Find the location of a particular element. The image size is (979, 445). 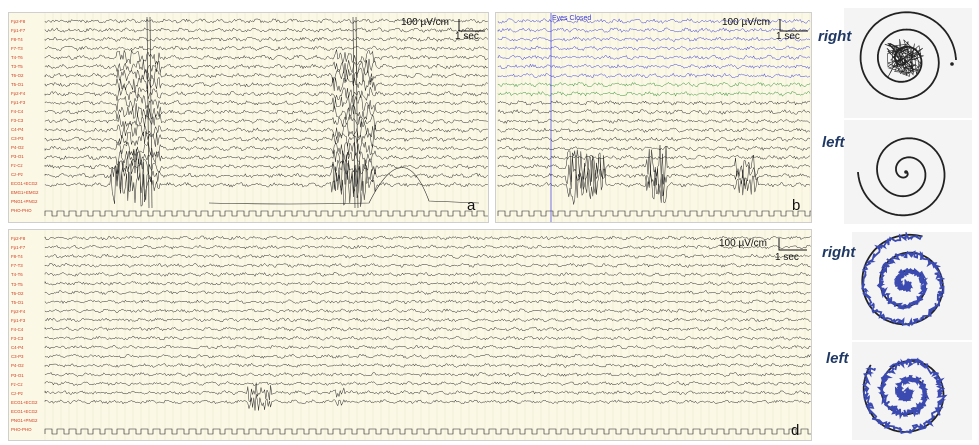

spiral-drawing-top-left is located at coordinates (908, 172).